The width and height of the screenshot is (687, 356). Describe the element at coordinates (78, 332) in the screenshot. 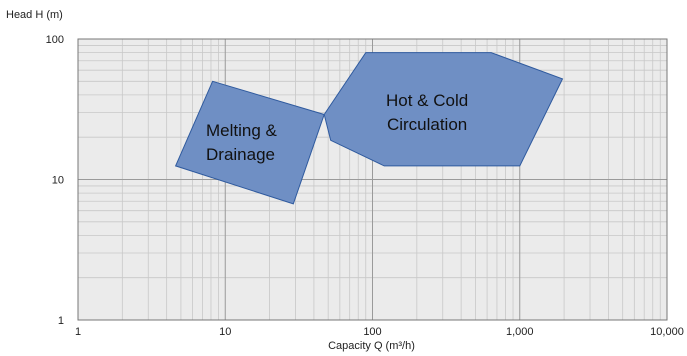

I see `x-tick-label: 1` at that location.